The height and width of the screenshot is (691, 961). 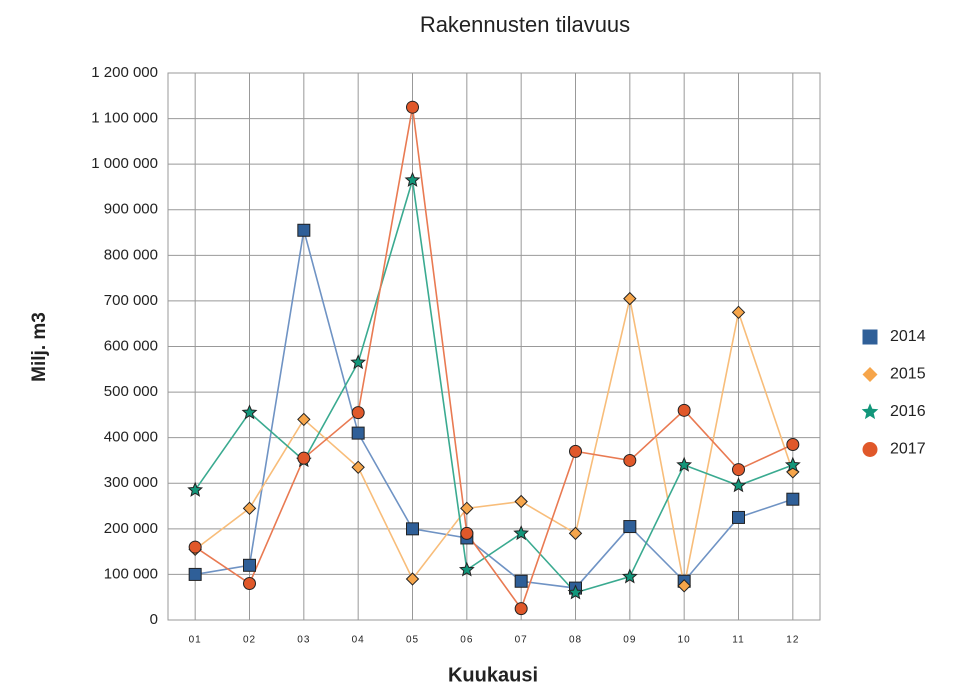 What do you see at coordinates (493, 675) in the screenshot?
I see `x-axis-label: Kuukausi` at bounding box center [493, 675].